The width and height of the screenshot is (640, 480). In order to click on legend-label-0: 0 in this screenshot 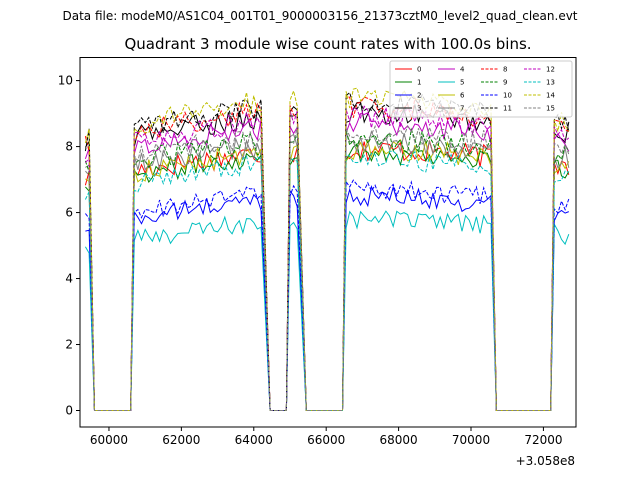, I will do `click(419, 70)`.